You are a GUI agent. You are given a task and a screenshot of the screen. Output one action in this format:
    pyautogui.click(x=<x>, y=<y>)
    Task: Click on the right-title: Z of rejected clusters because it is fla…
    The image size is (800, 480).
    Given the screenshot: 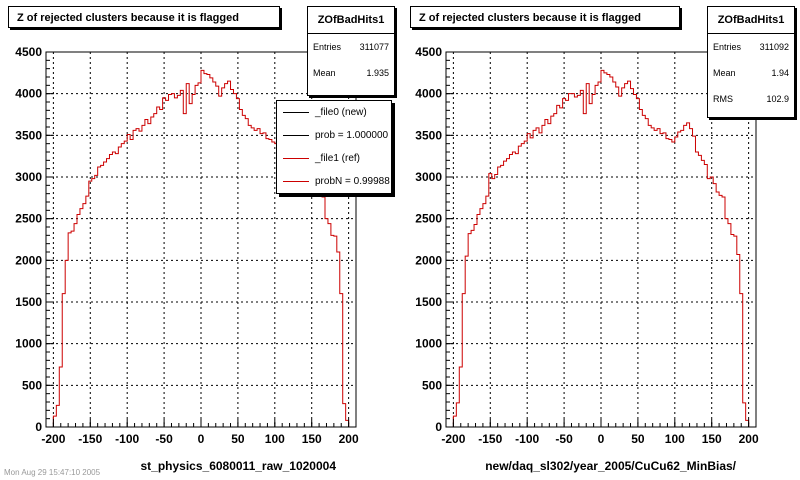 What is the action you would take?
    pyautogui.click(x=545, y=17)
    